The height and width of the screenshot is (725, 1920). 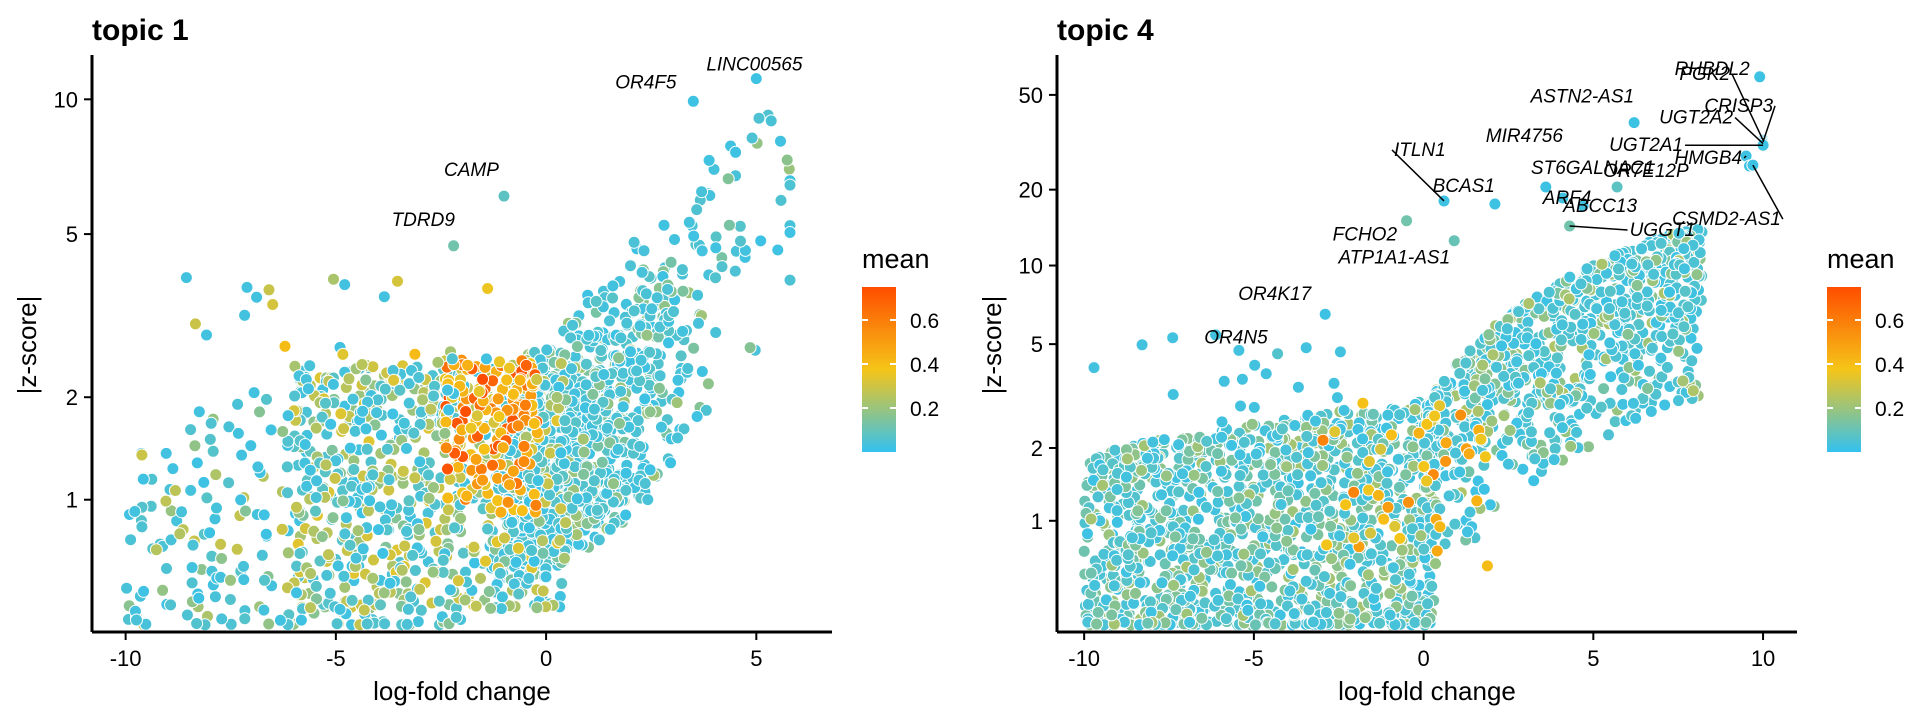 I want to click on gene-label: MIR4756, so click(x=1525, y=136).